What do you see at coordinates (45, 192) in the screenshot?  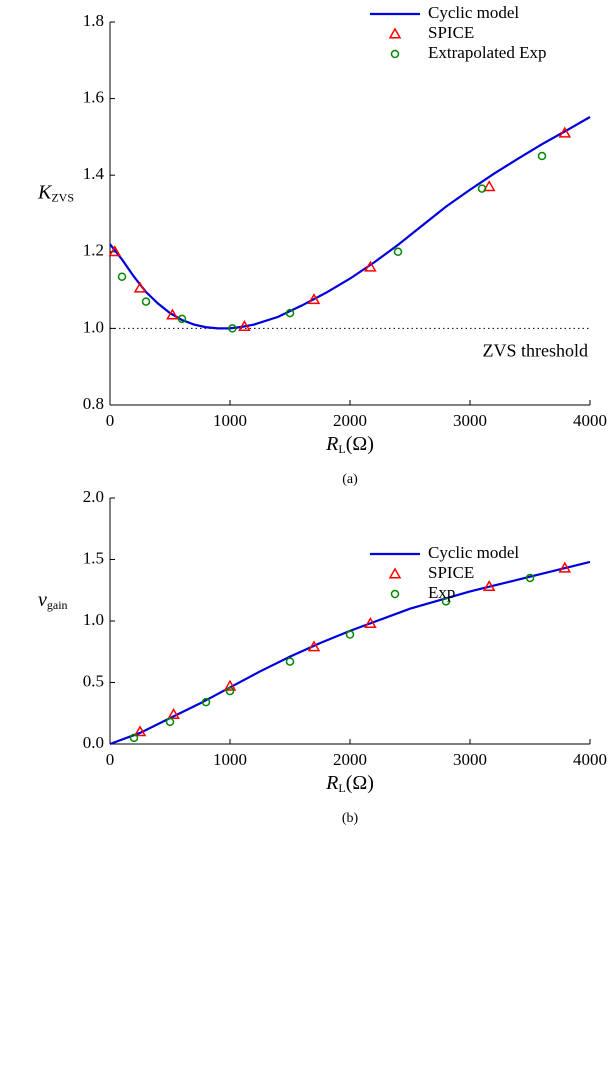 I see `y-label-main: K` at bounding box center [45, 192].